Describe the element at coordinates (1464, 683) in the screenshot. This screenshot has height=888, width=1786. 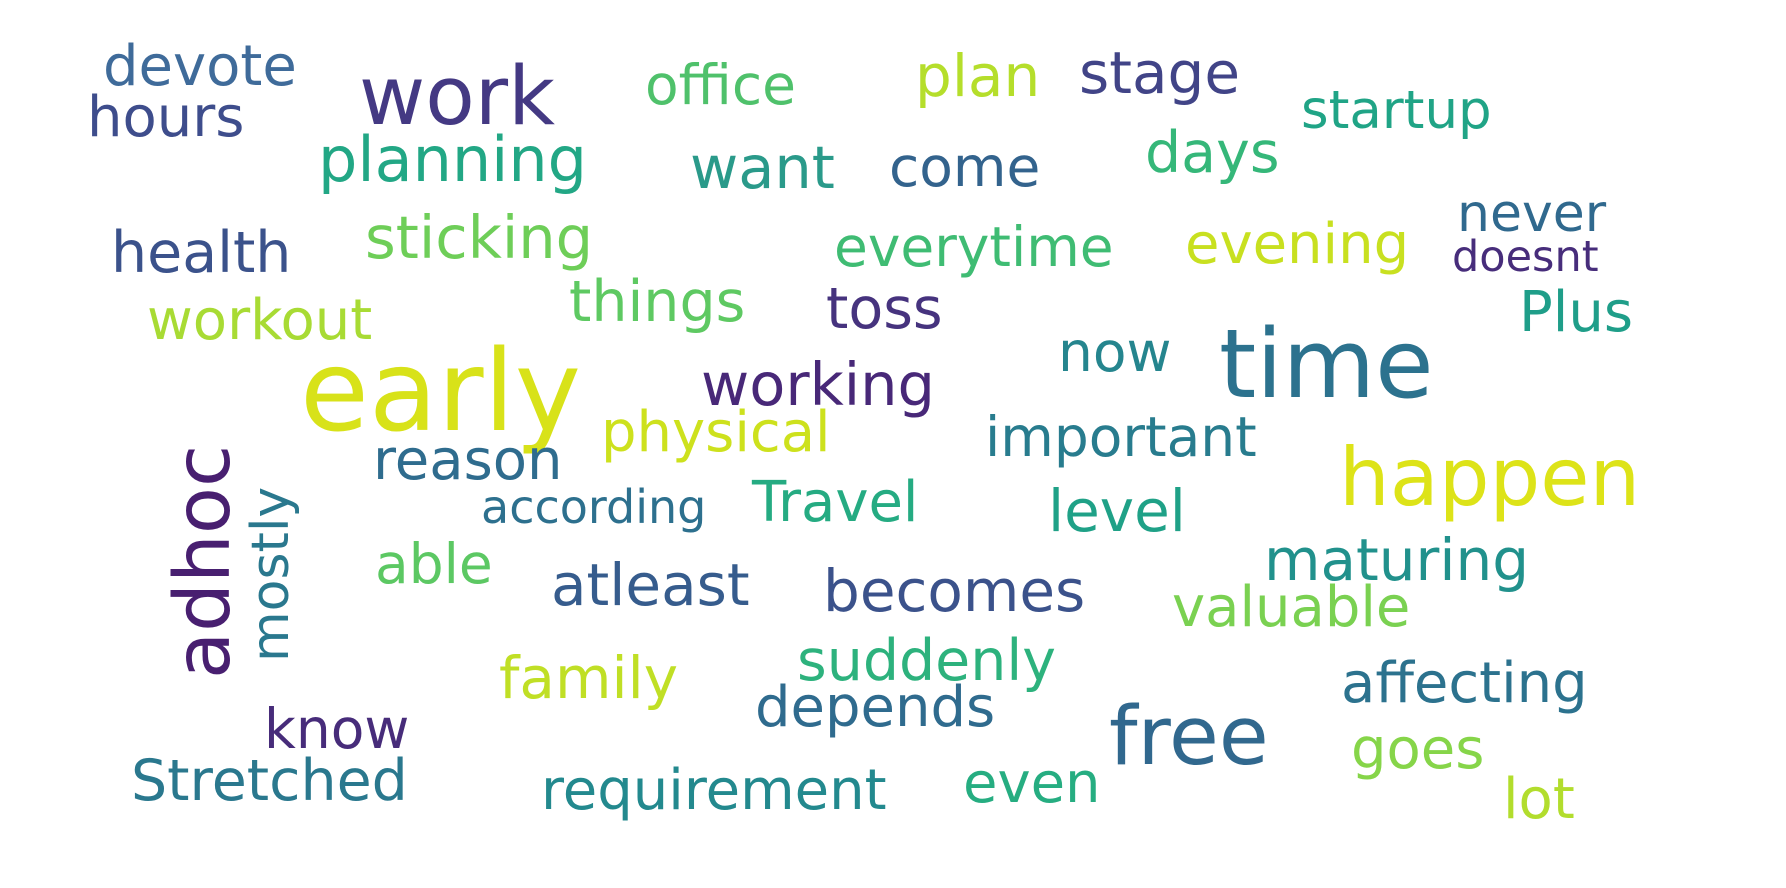
I see `word-affecting: affecting` at that location.